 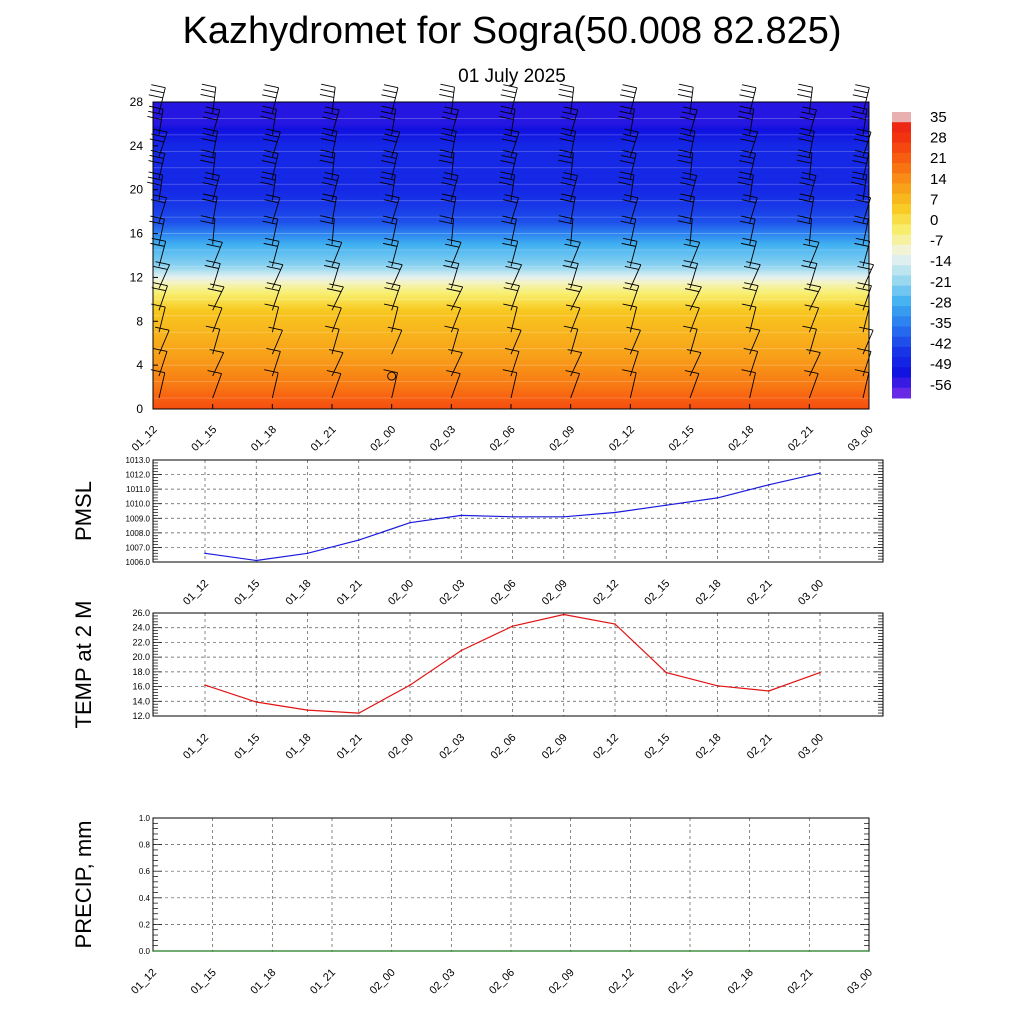 What do you see at coordinates (443, 439) in the screenshot?
I see `x-tick-label: 02_03` at bounding box center [443, 439].